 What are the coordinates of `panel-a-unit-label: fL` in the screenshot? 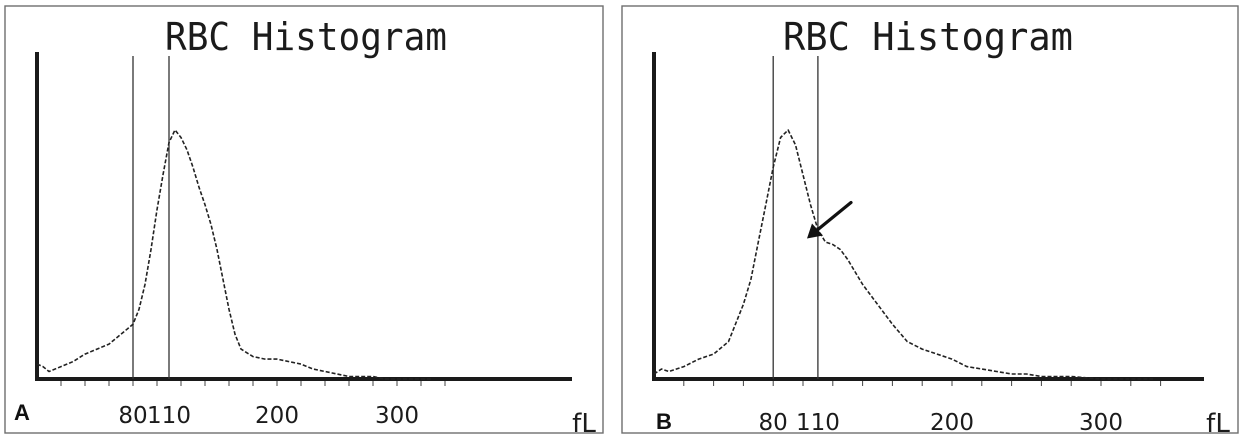 It's located at (584, 424).